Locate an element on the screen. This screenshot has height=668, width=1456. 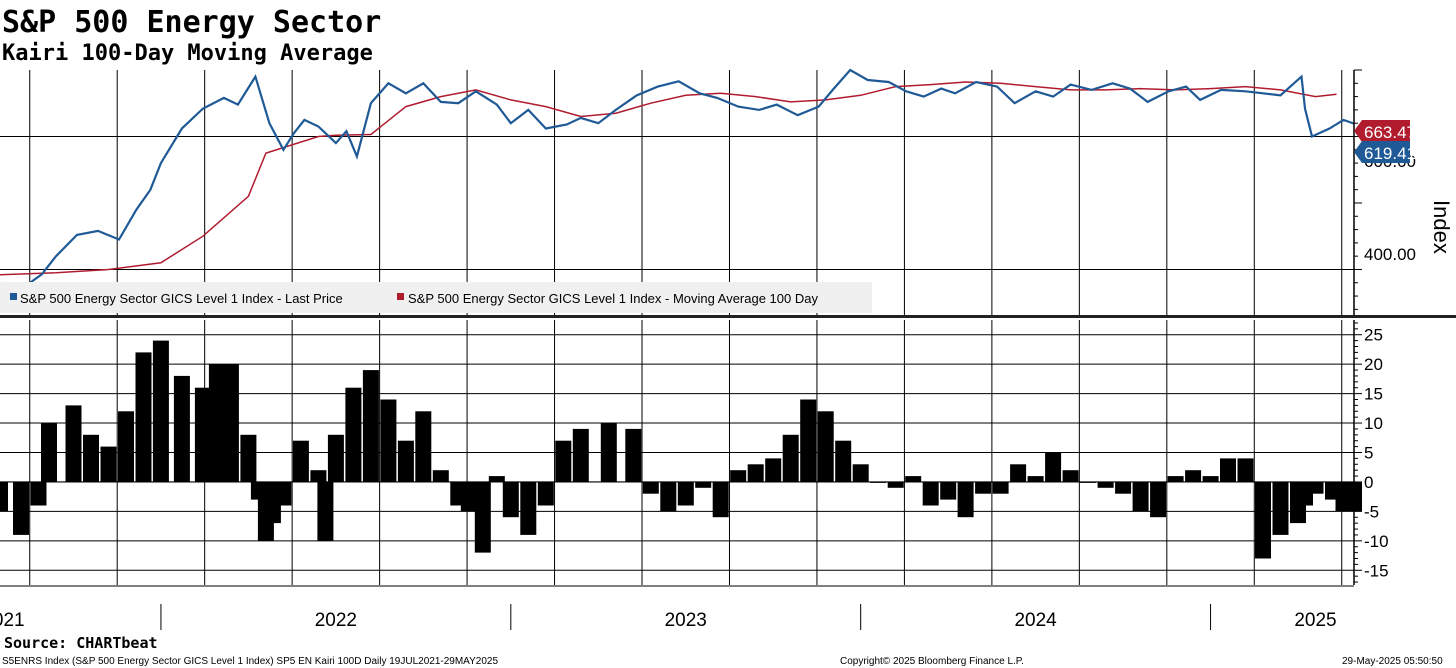
year-label: 2023 is located at coordinates (686, 620).